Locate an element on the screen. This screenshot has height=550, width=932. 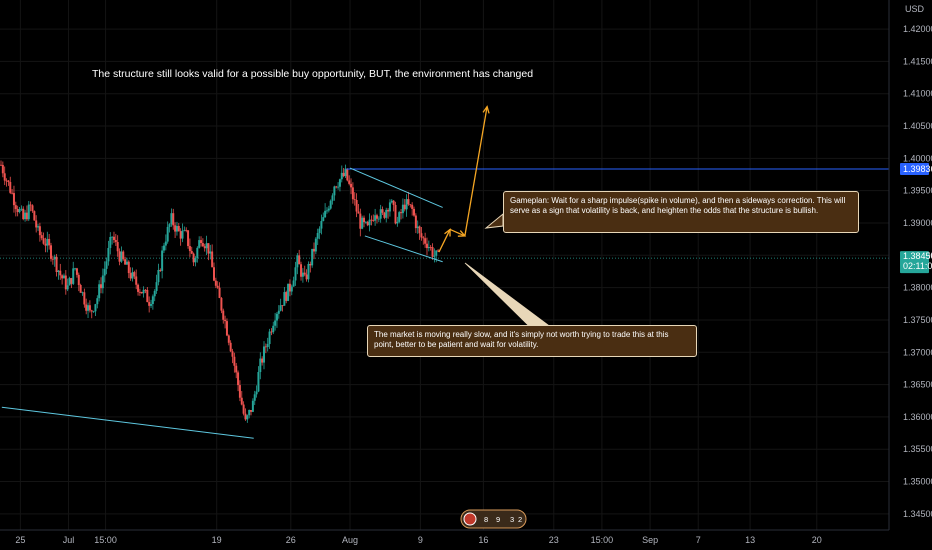
level-price-label: 1.39836 is located at coordinates (916, 168).